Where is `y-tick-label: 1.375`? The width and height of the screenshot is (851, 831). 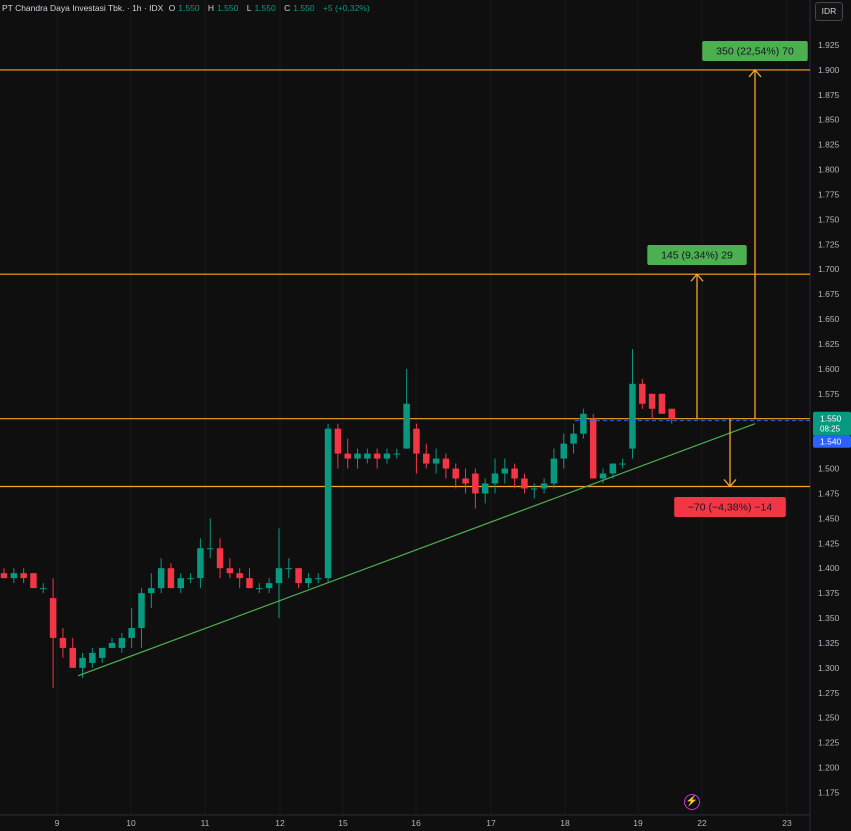 y-tick-label: 1.375 is located at coordinates (829, 593).